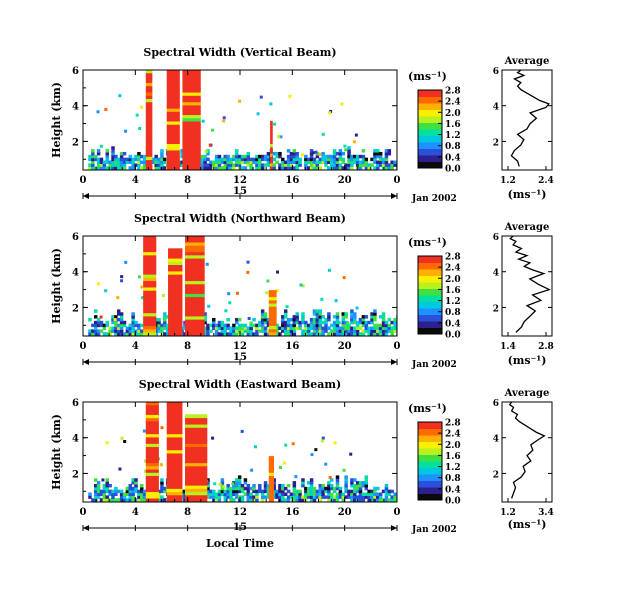 This screenshot has width=617, height=598. I want to click on date-axis-arrow-right, so click(394, 196).